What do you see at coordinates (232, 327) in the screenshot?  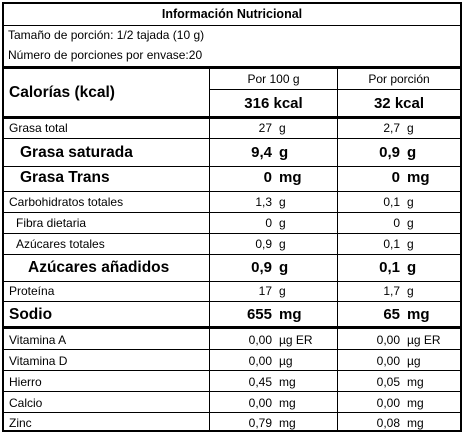 I see `sodium-divider` at bounding box center [232, 327].